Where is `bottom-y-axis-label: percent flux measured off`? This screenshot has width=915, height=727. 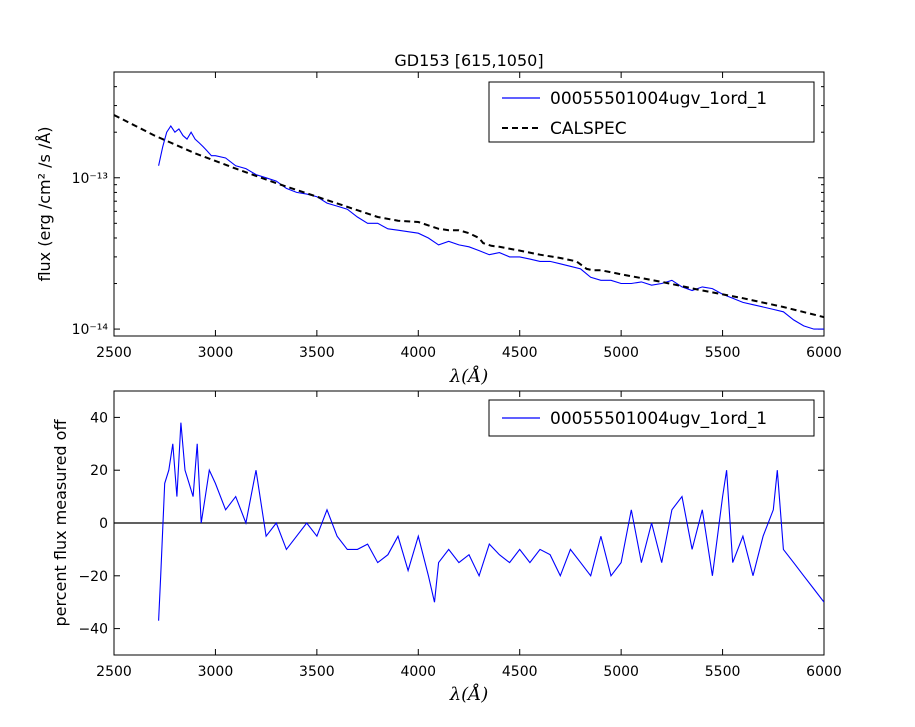 bottom-y-axis-label: percent flux measured off is located at coordinates (60, 523).